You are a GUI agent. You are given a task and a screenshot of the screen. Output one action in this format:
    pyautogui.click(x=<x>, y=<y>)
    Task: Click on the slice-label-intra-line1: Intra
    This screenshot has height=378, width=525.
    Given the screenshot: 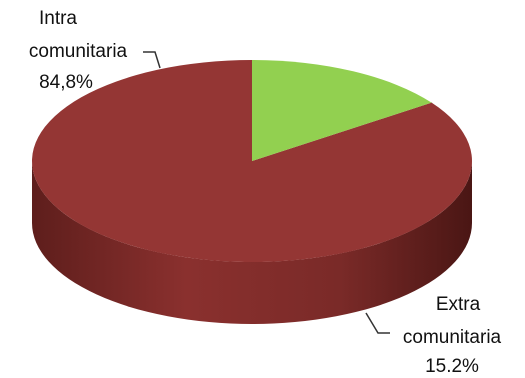 What is the action you would take?
    pyautogui.click(x=58, y=18)
    